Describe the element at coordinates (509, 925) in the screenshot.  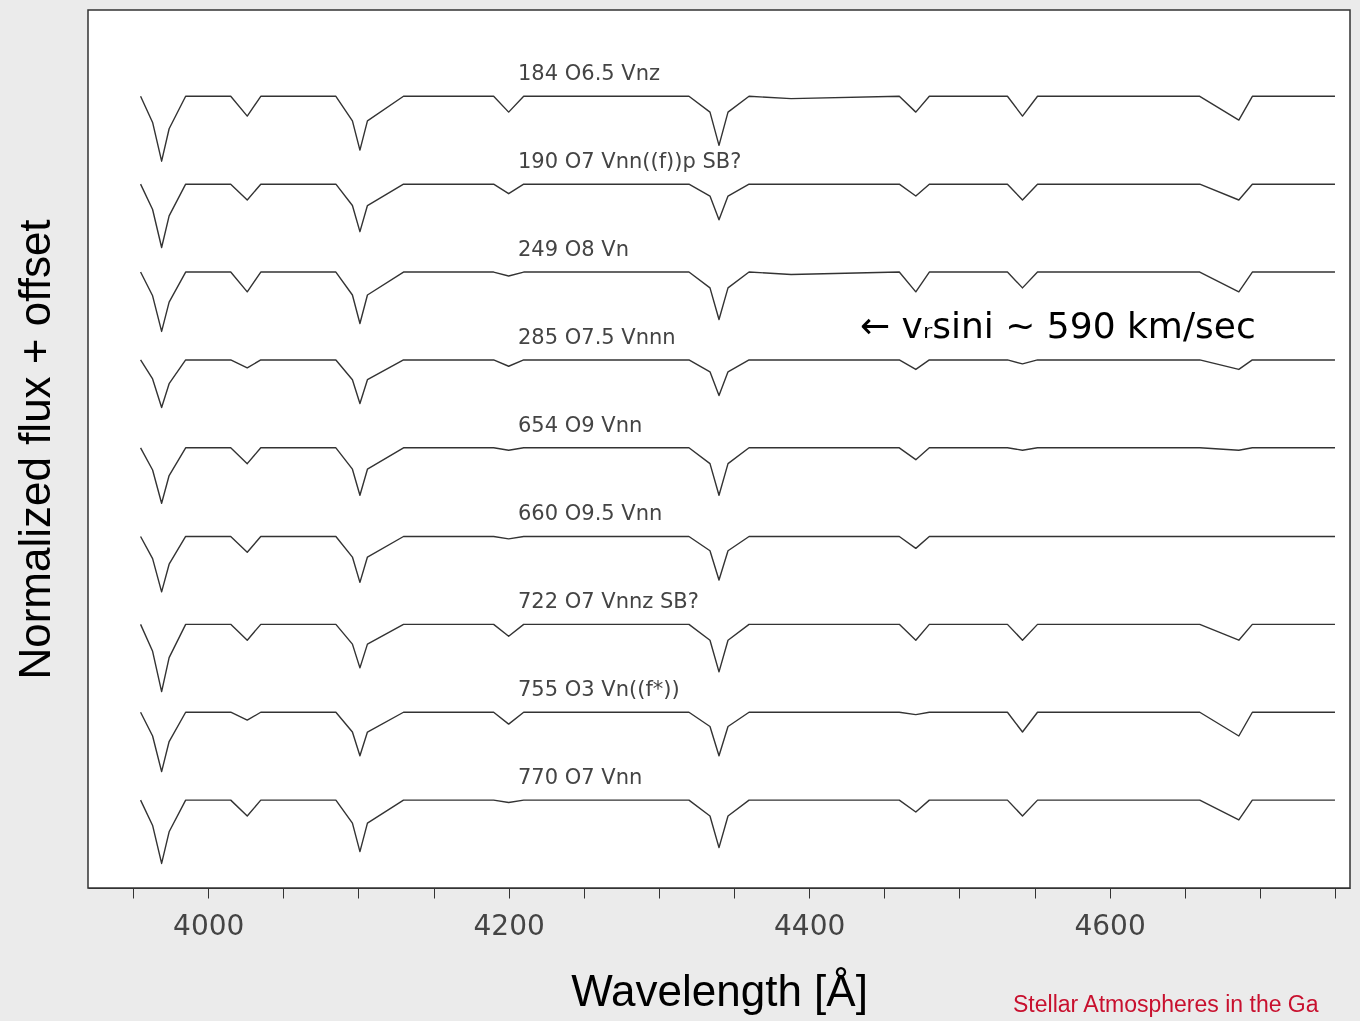
I see `x-tick-label: 4200` at that location.